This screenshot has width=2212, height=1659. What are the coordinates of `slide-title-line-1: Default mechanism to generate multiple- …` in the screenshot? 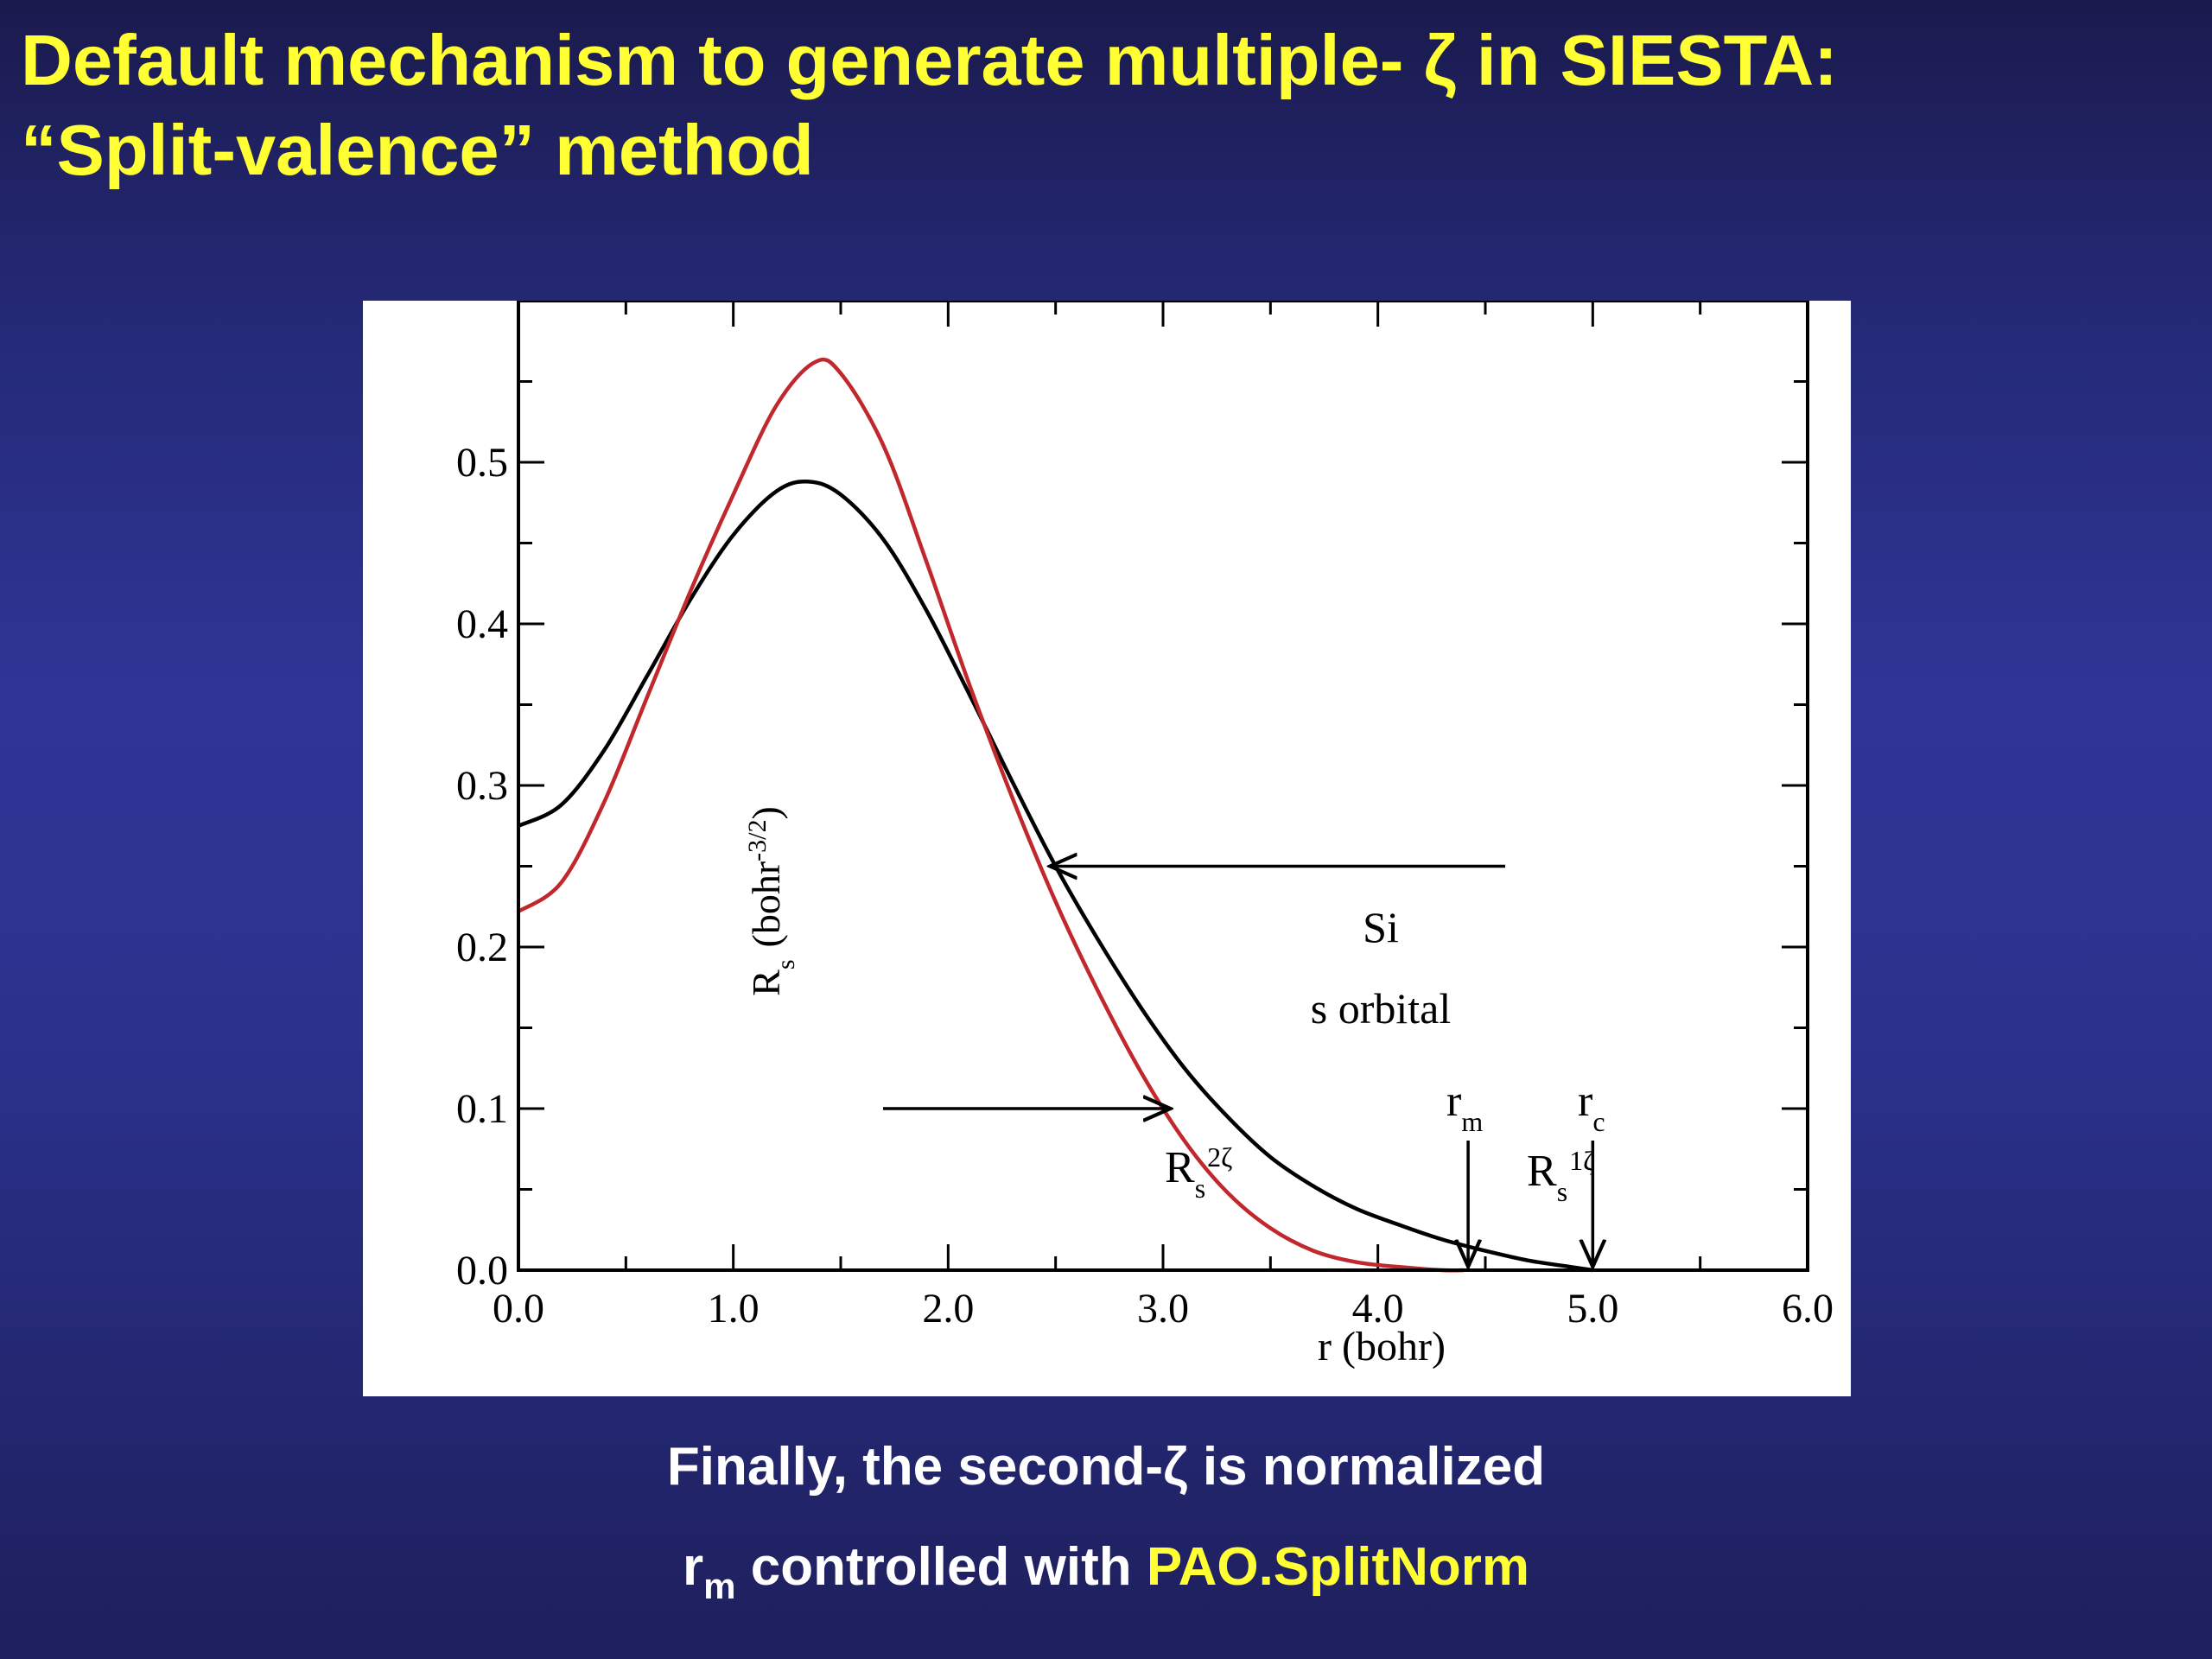 It's located at (929, 60).